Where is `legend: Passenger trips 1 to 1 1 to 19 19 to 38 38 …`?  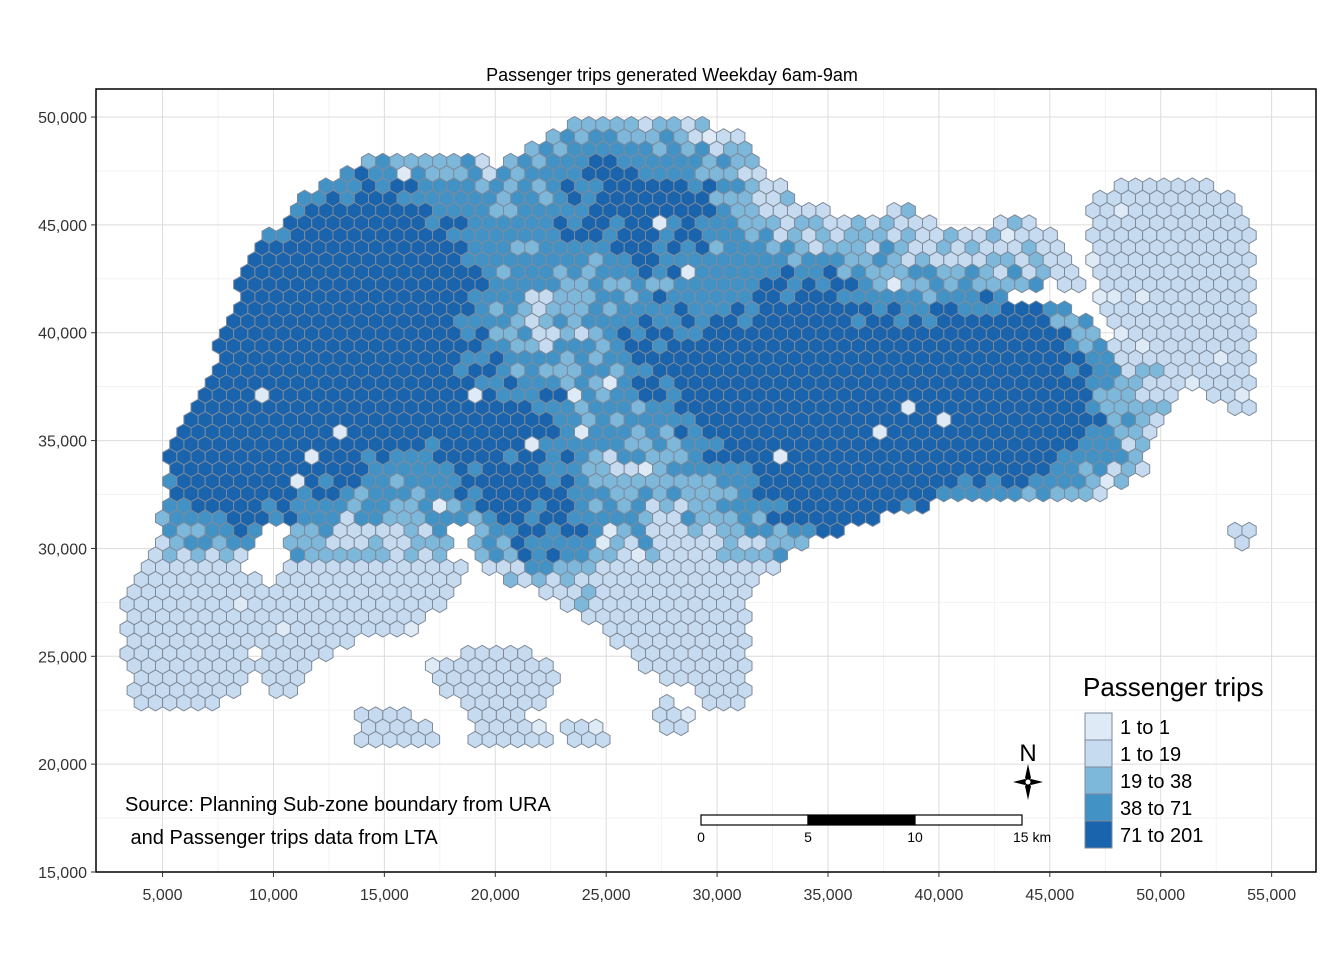 legend: Passenger trips 1 to 1 1 to 19 19 to 38 38 … is located at coordinates (1173, 760).